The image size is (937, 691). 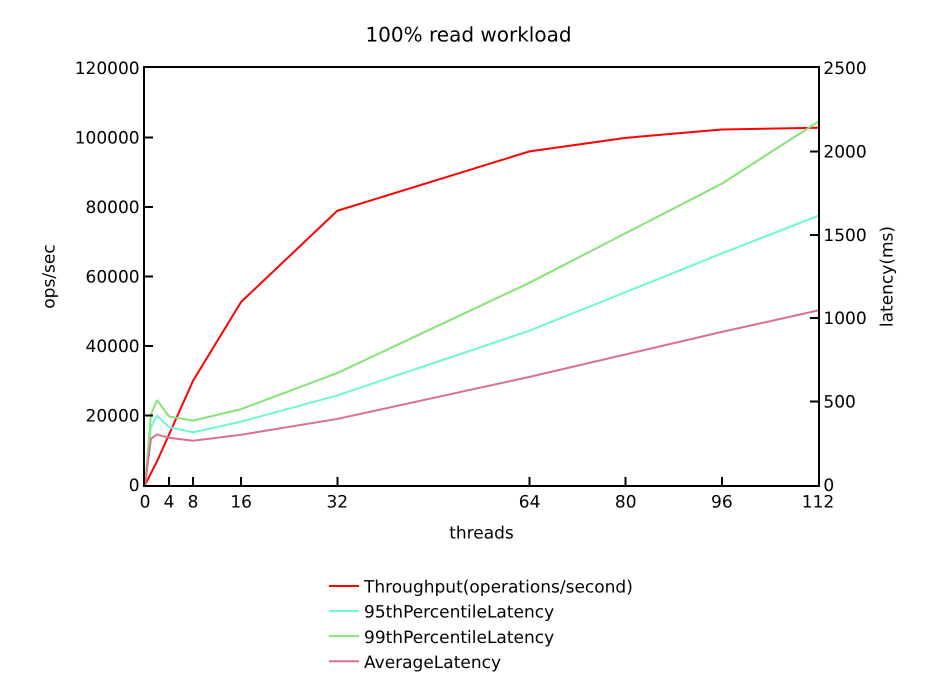 What do you see at coordinates (241, 502) in the screenshot?
I see `x-tick-label: 16` at bounding box center [241, 502].